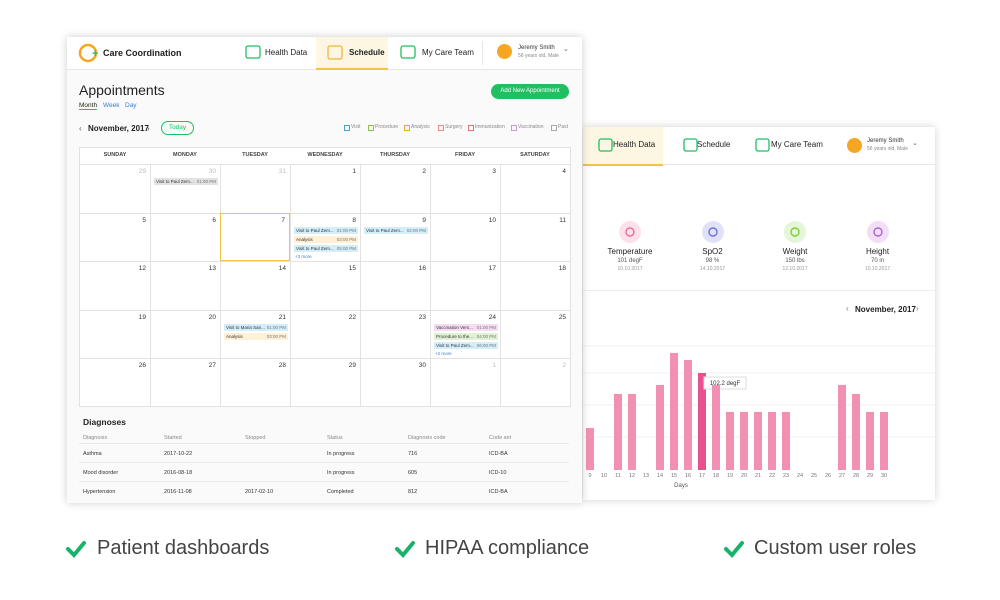  I want to click on day-cell: 22, so click(325, 333).